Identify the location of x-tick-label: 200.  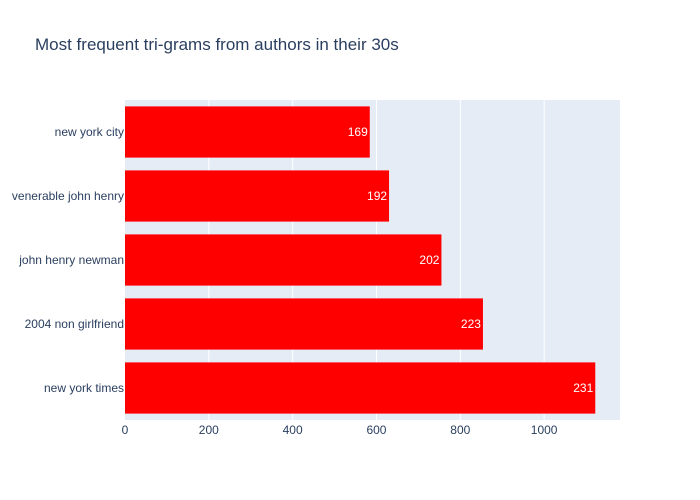
(209, 430).